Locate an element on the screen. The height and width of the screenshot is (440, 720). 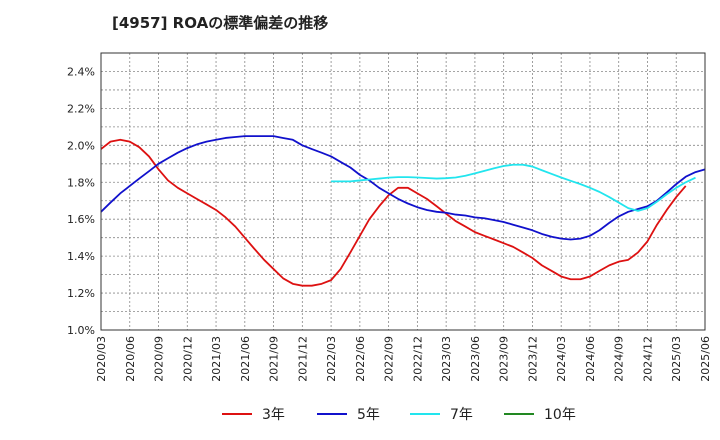
series-line-7年 is located at coordinates (513, 187).